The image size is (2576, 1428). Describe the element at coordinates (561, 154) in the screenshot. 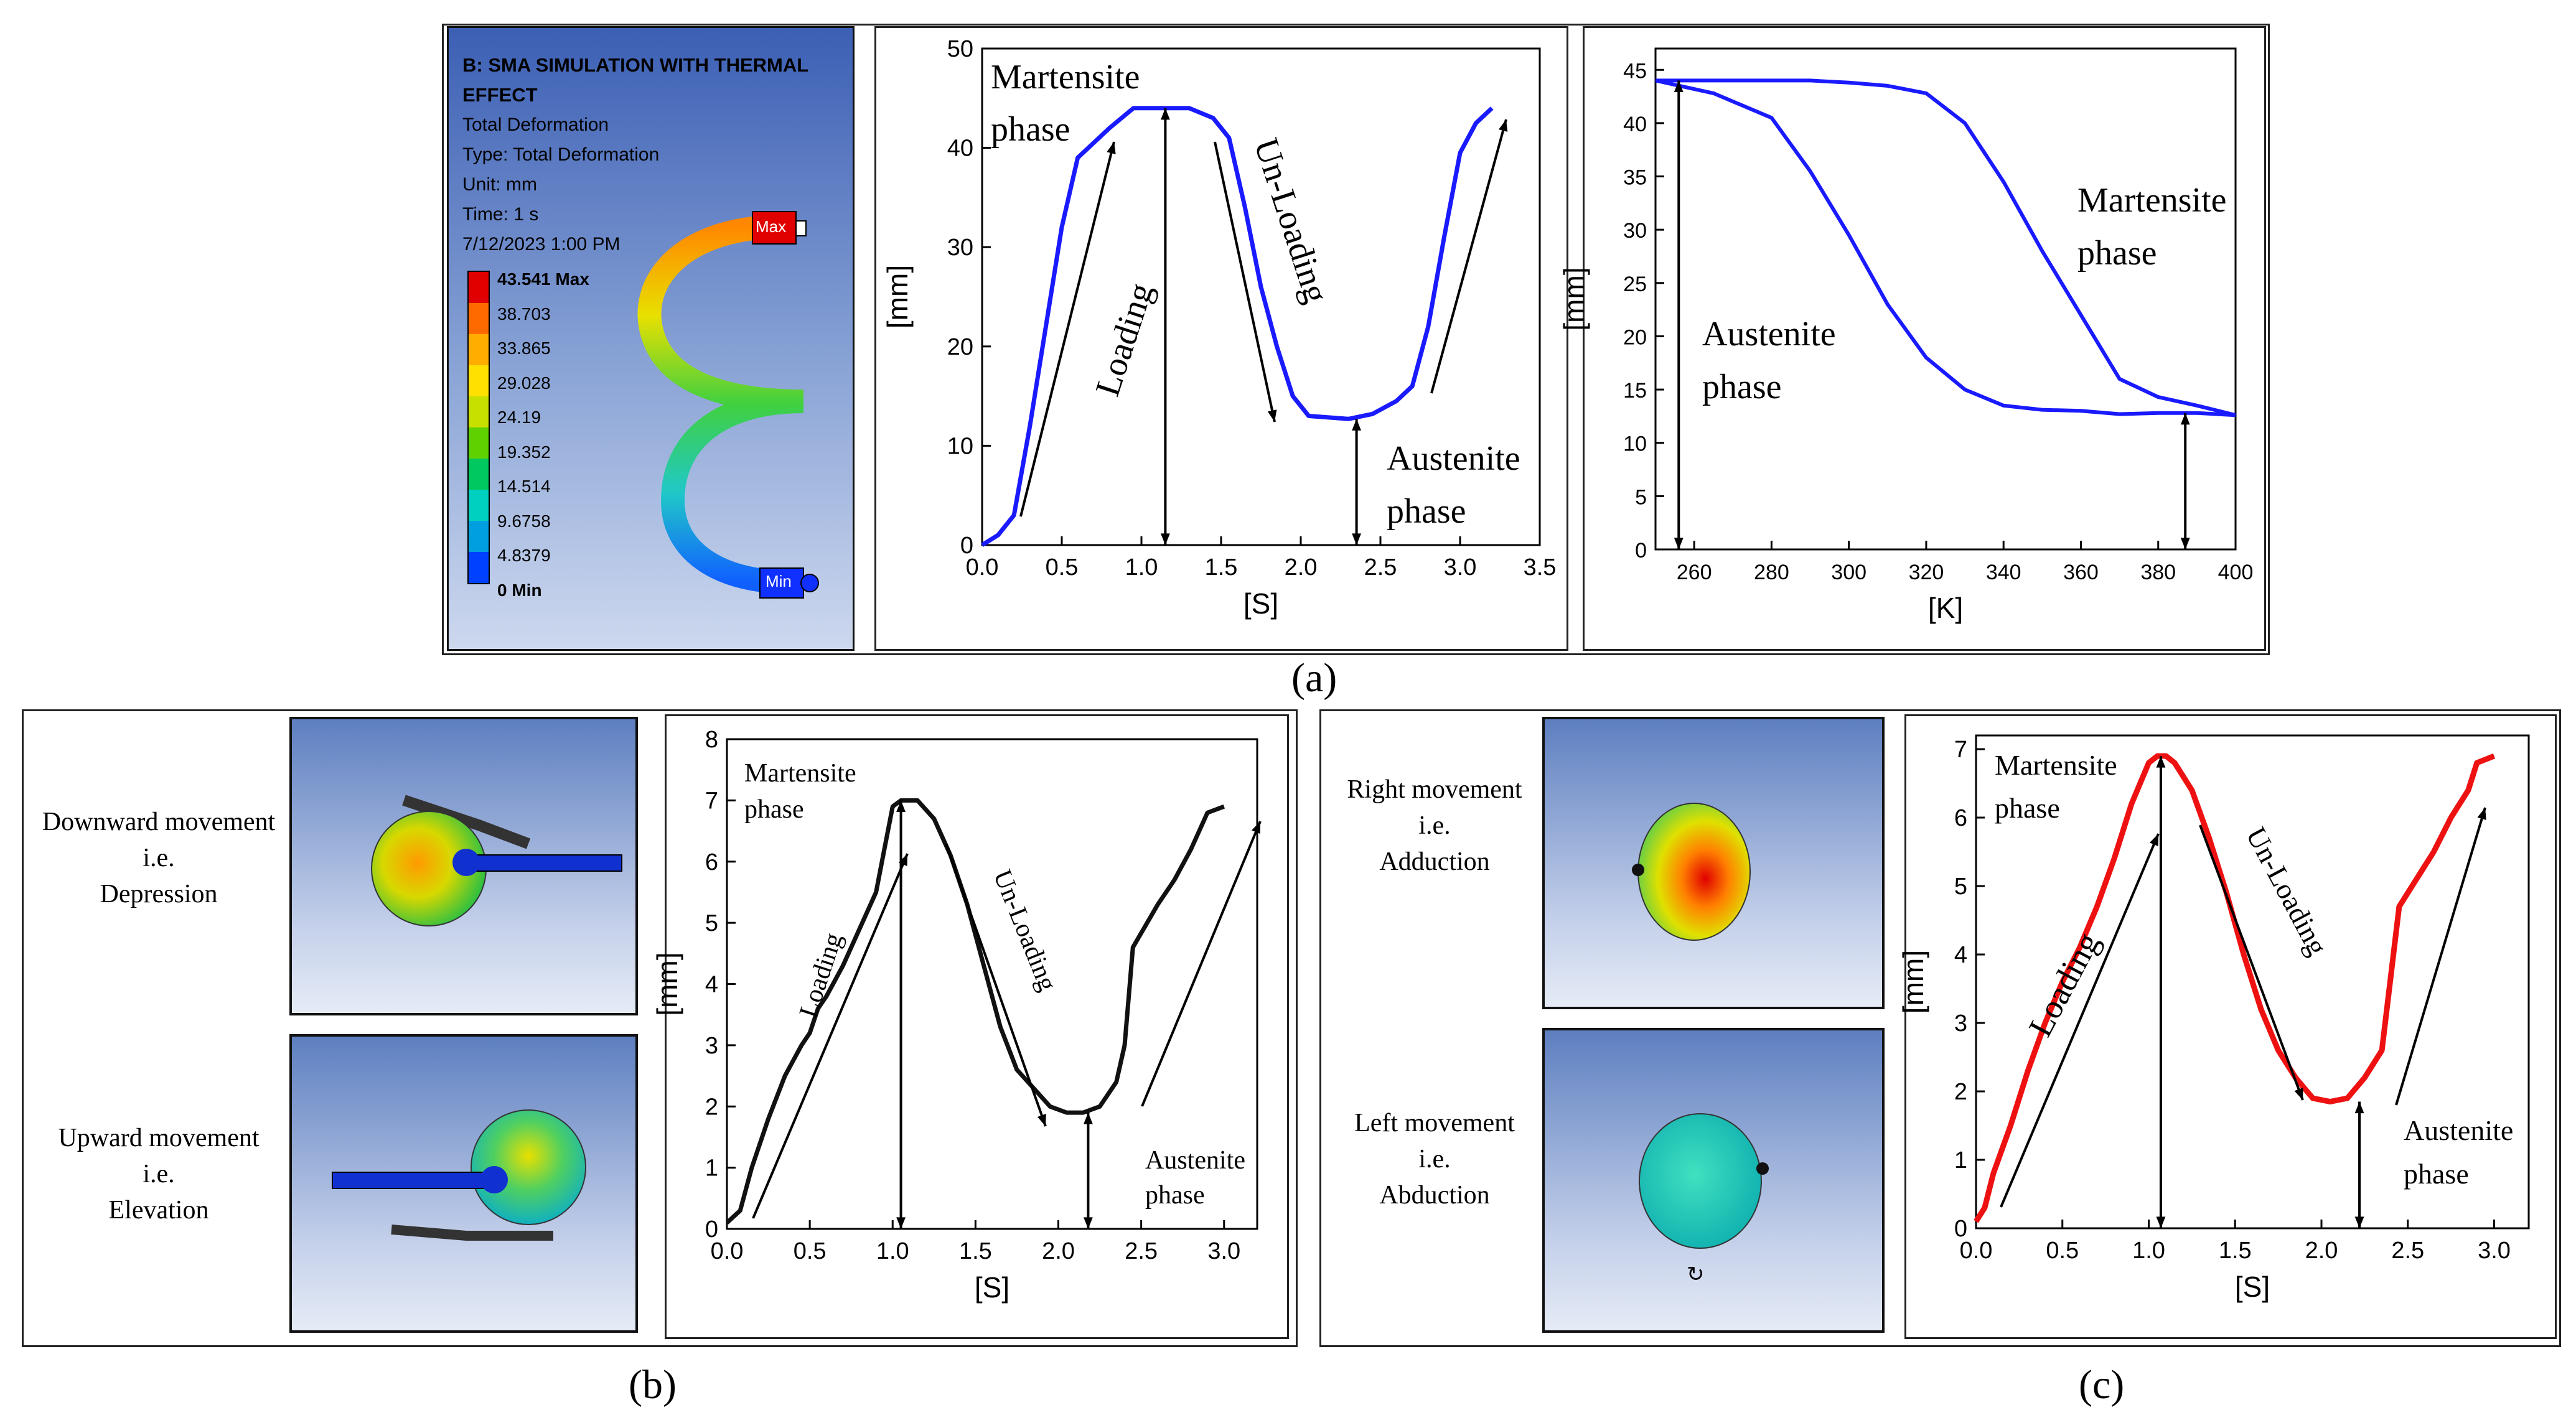

I see `ansys-line: Type: Total Deformation` at that location.